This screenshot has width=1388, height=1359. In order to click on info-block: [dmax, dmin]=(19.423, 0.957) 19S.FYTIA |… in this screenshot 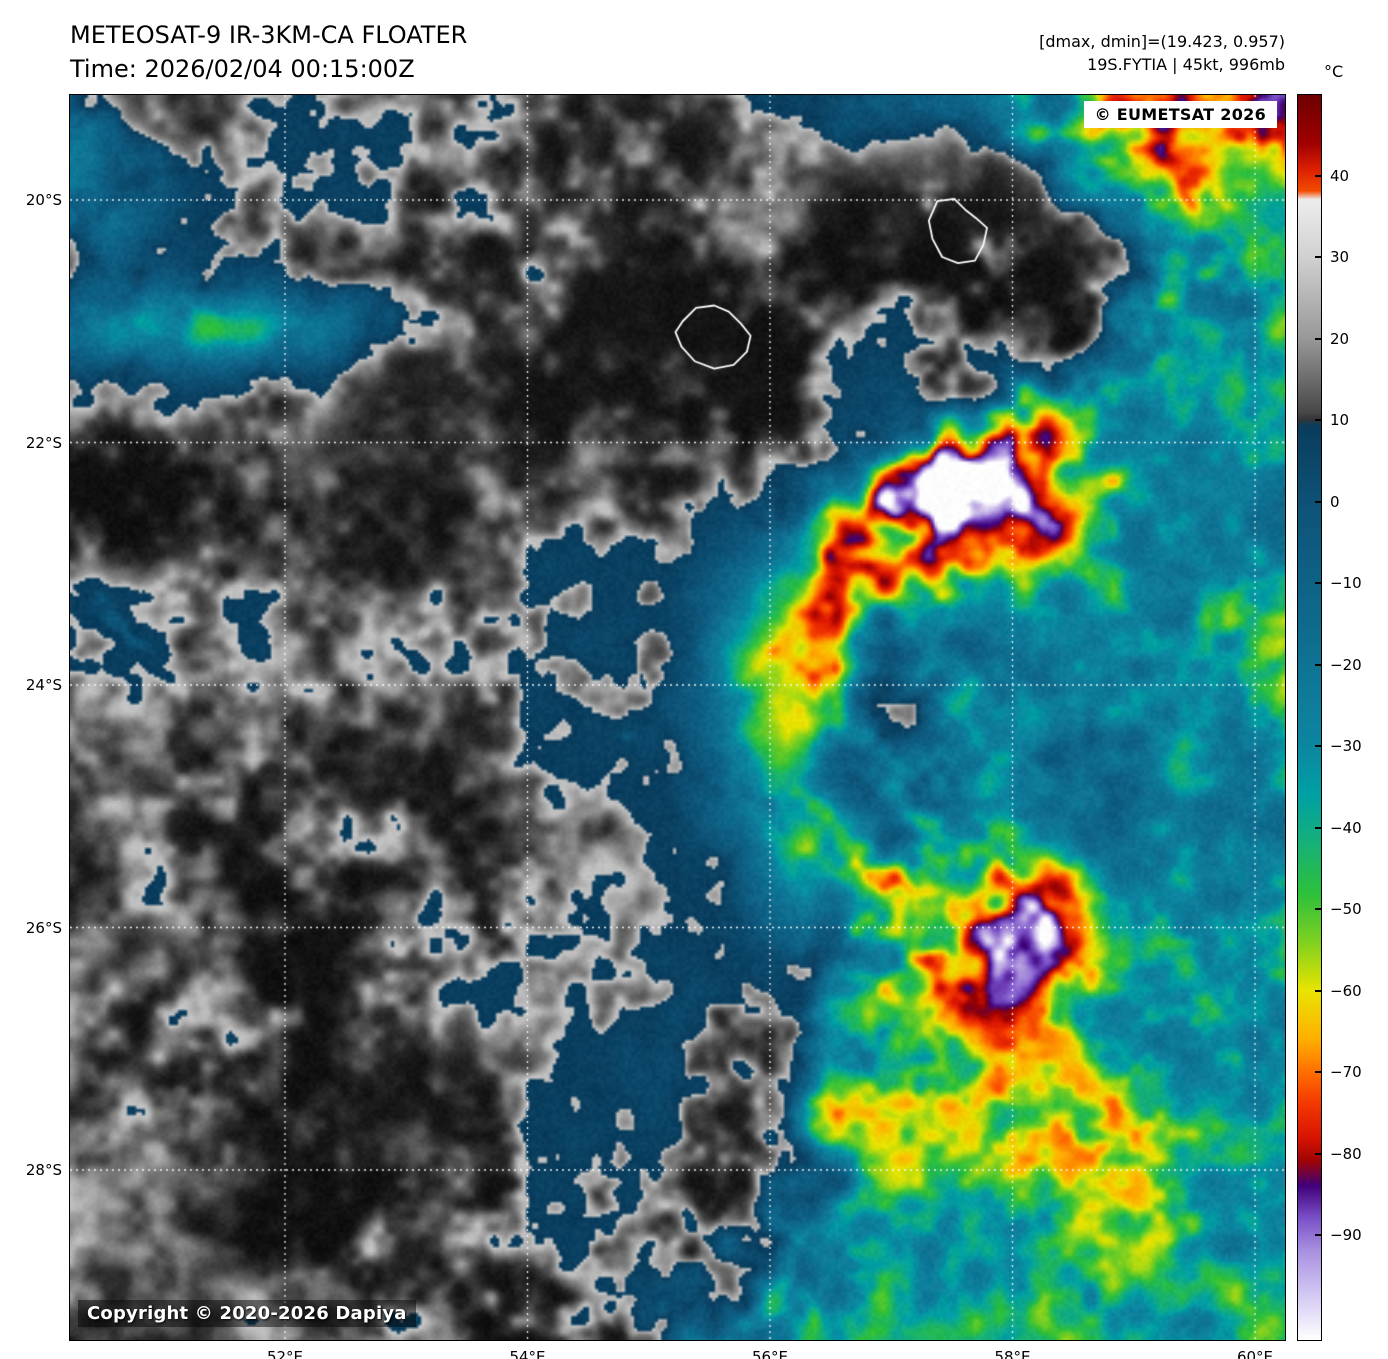, I will do `click(1162, 53)`.